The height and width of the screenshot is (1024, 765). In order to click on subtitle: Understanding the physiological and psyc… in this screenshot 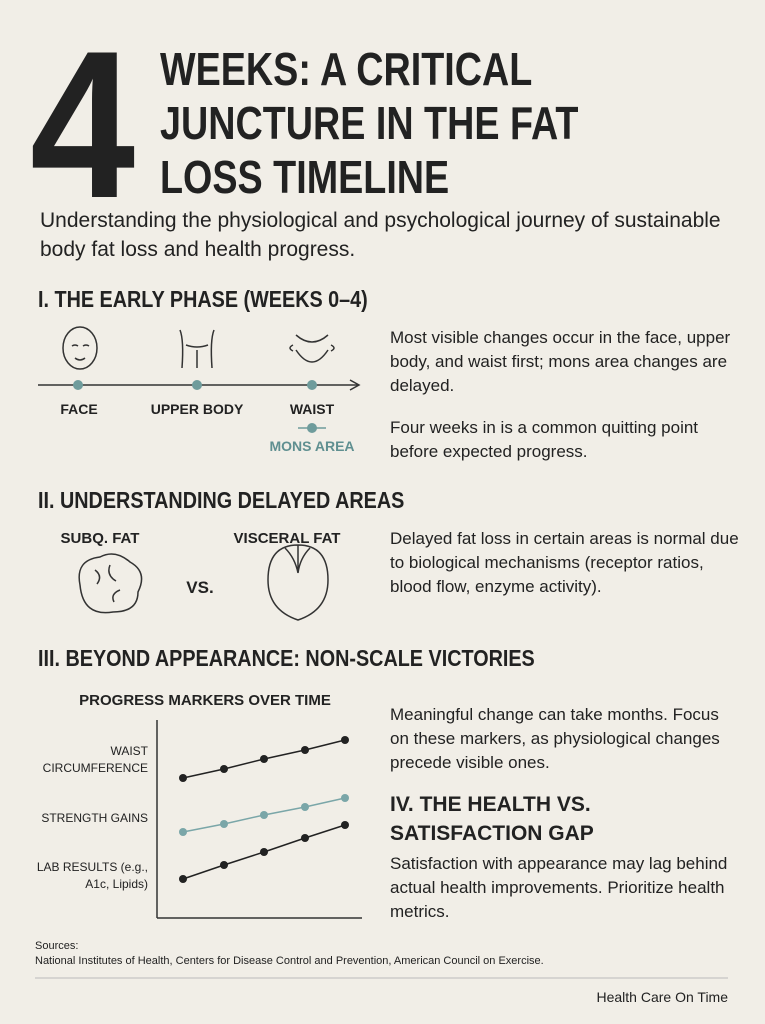, I will do `click(380, 235)`.